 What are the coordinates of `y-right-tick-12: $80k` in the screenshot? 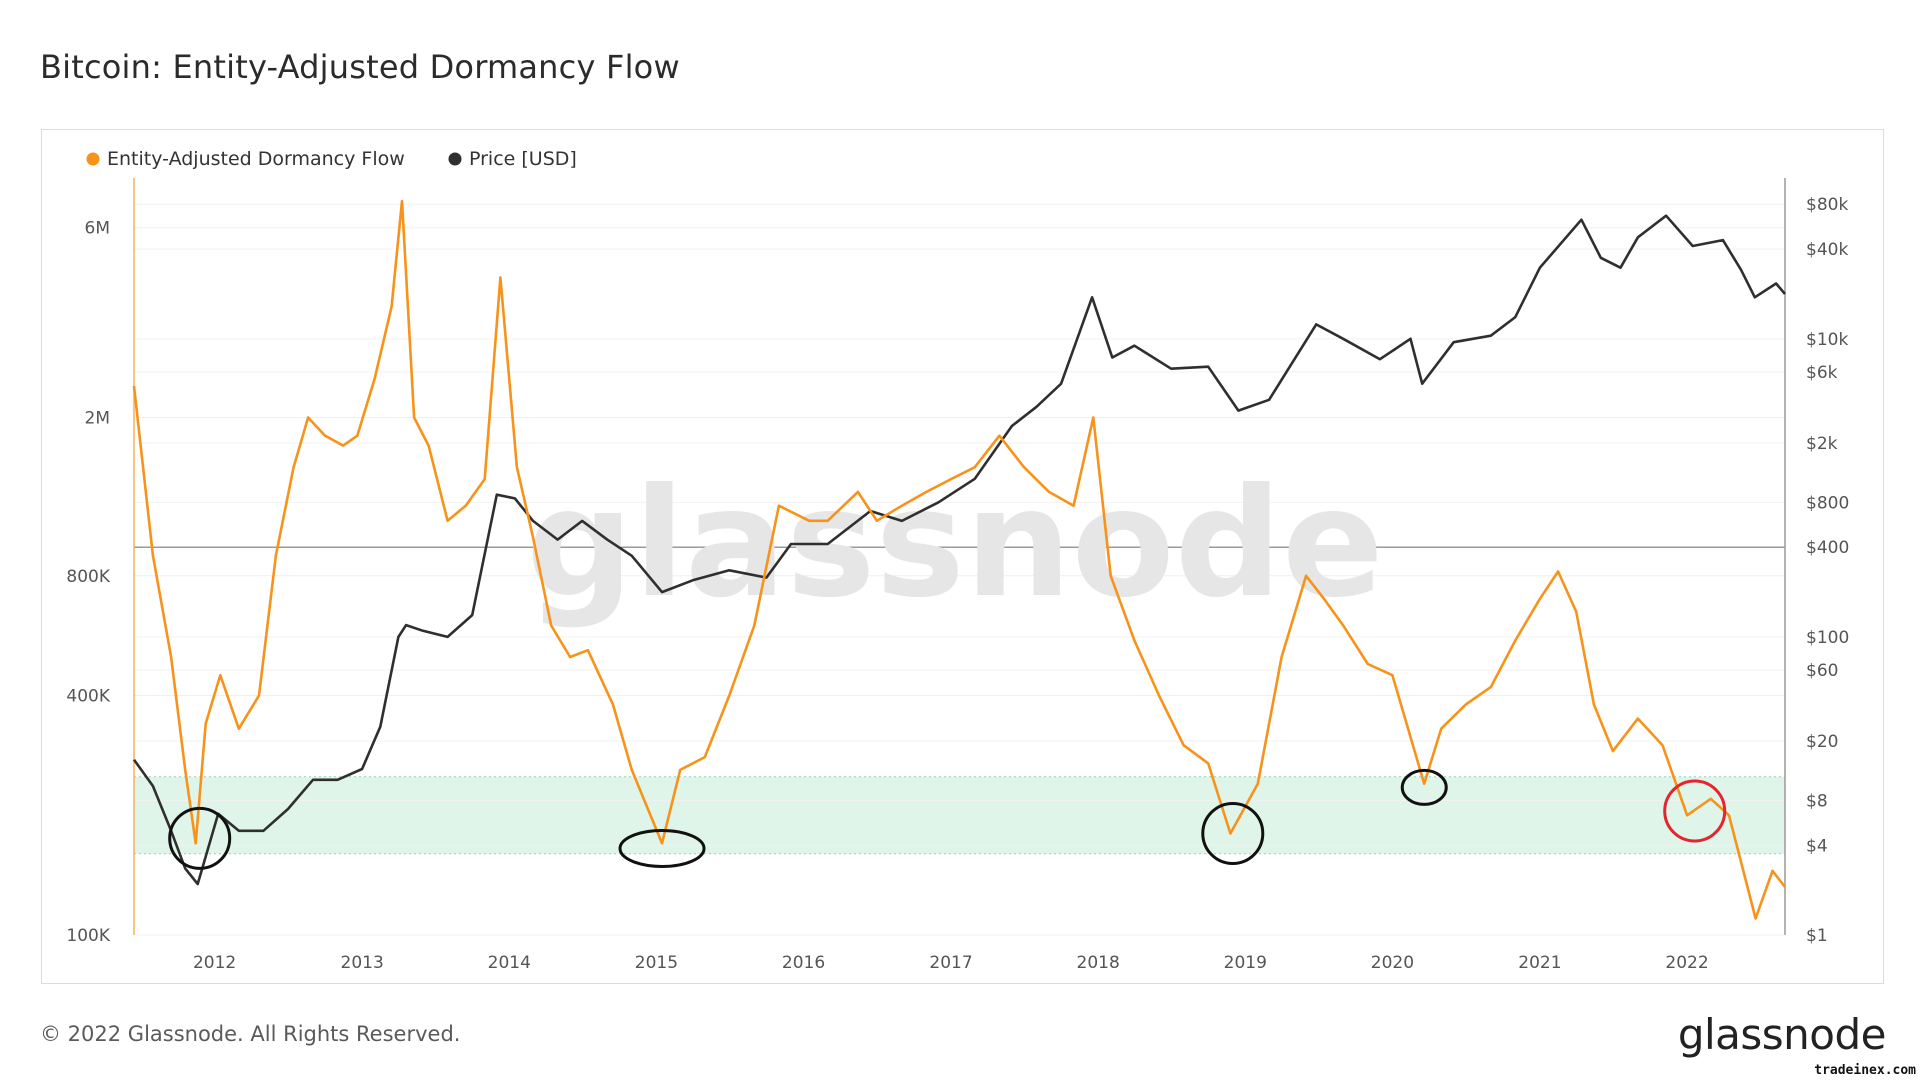 It's located at (1827, 205).